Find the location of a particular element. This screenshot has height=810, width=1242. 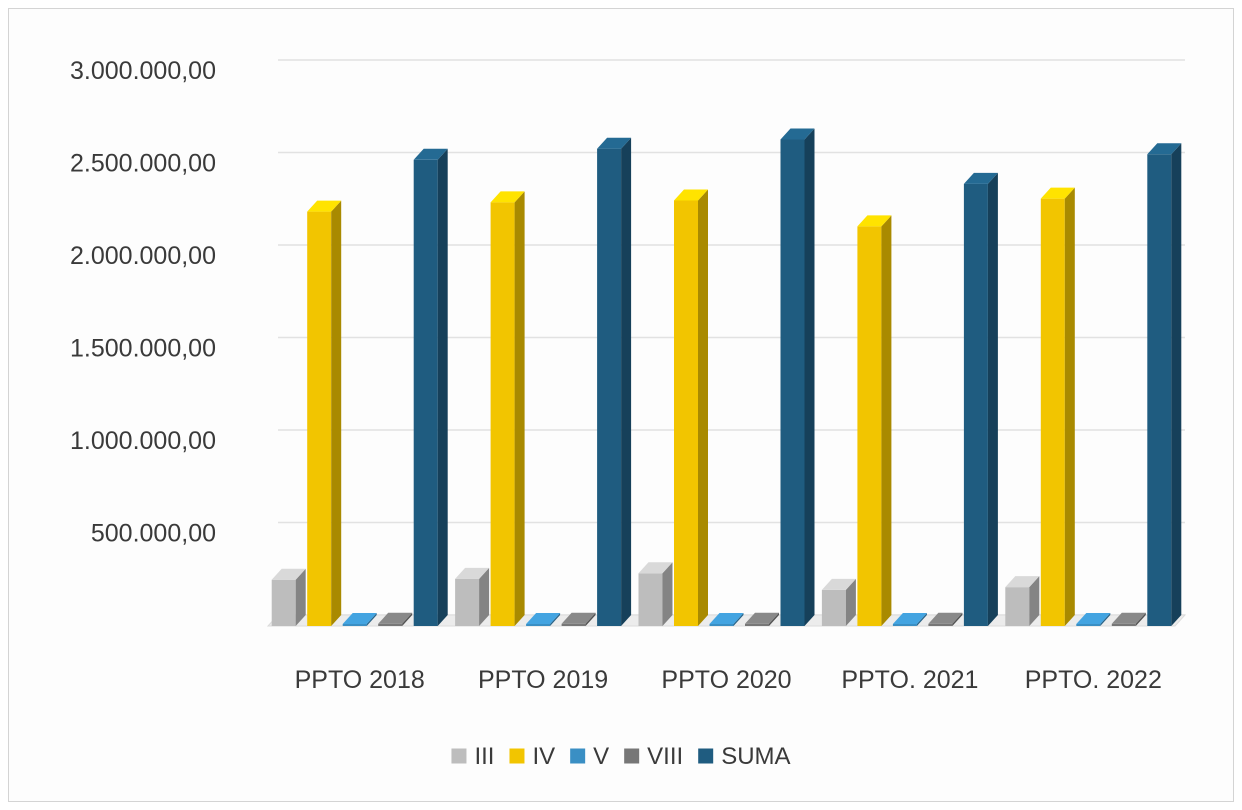

legend-label: VIII is located at coordinates (665, 756).